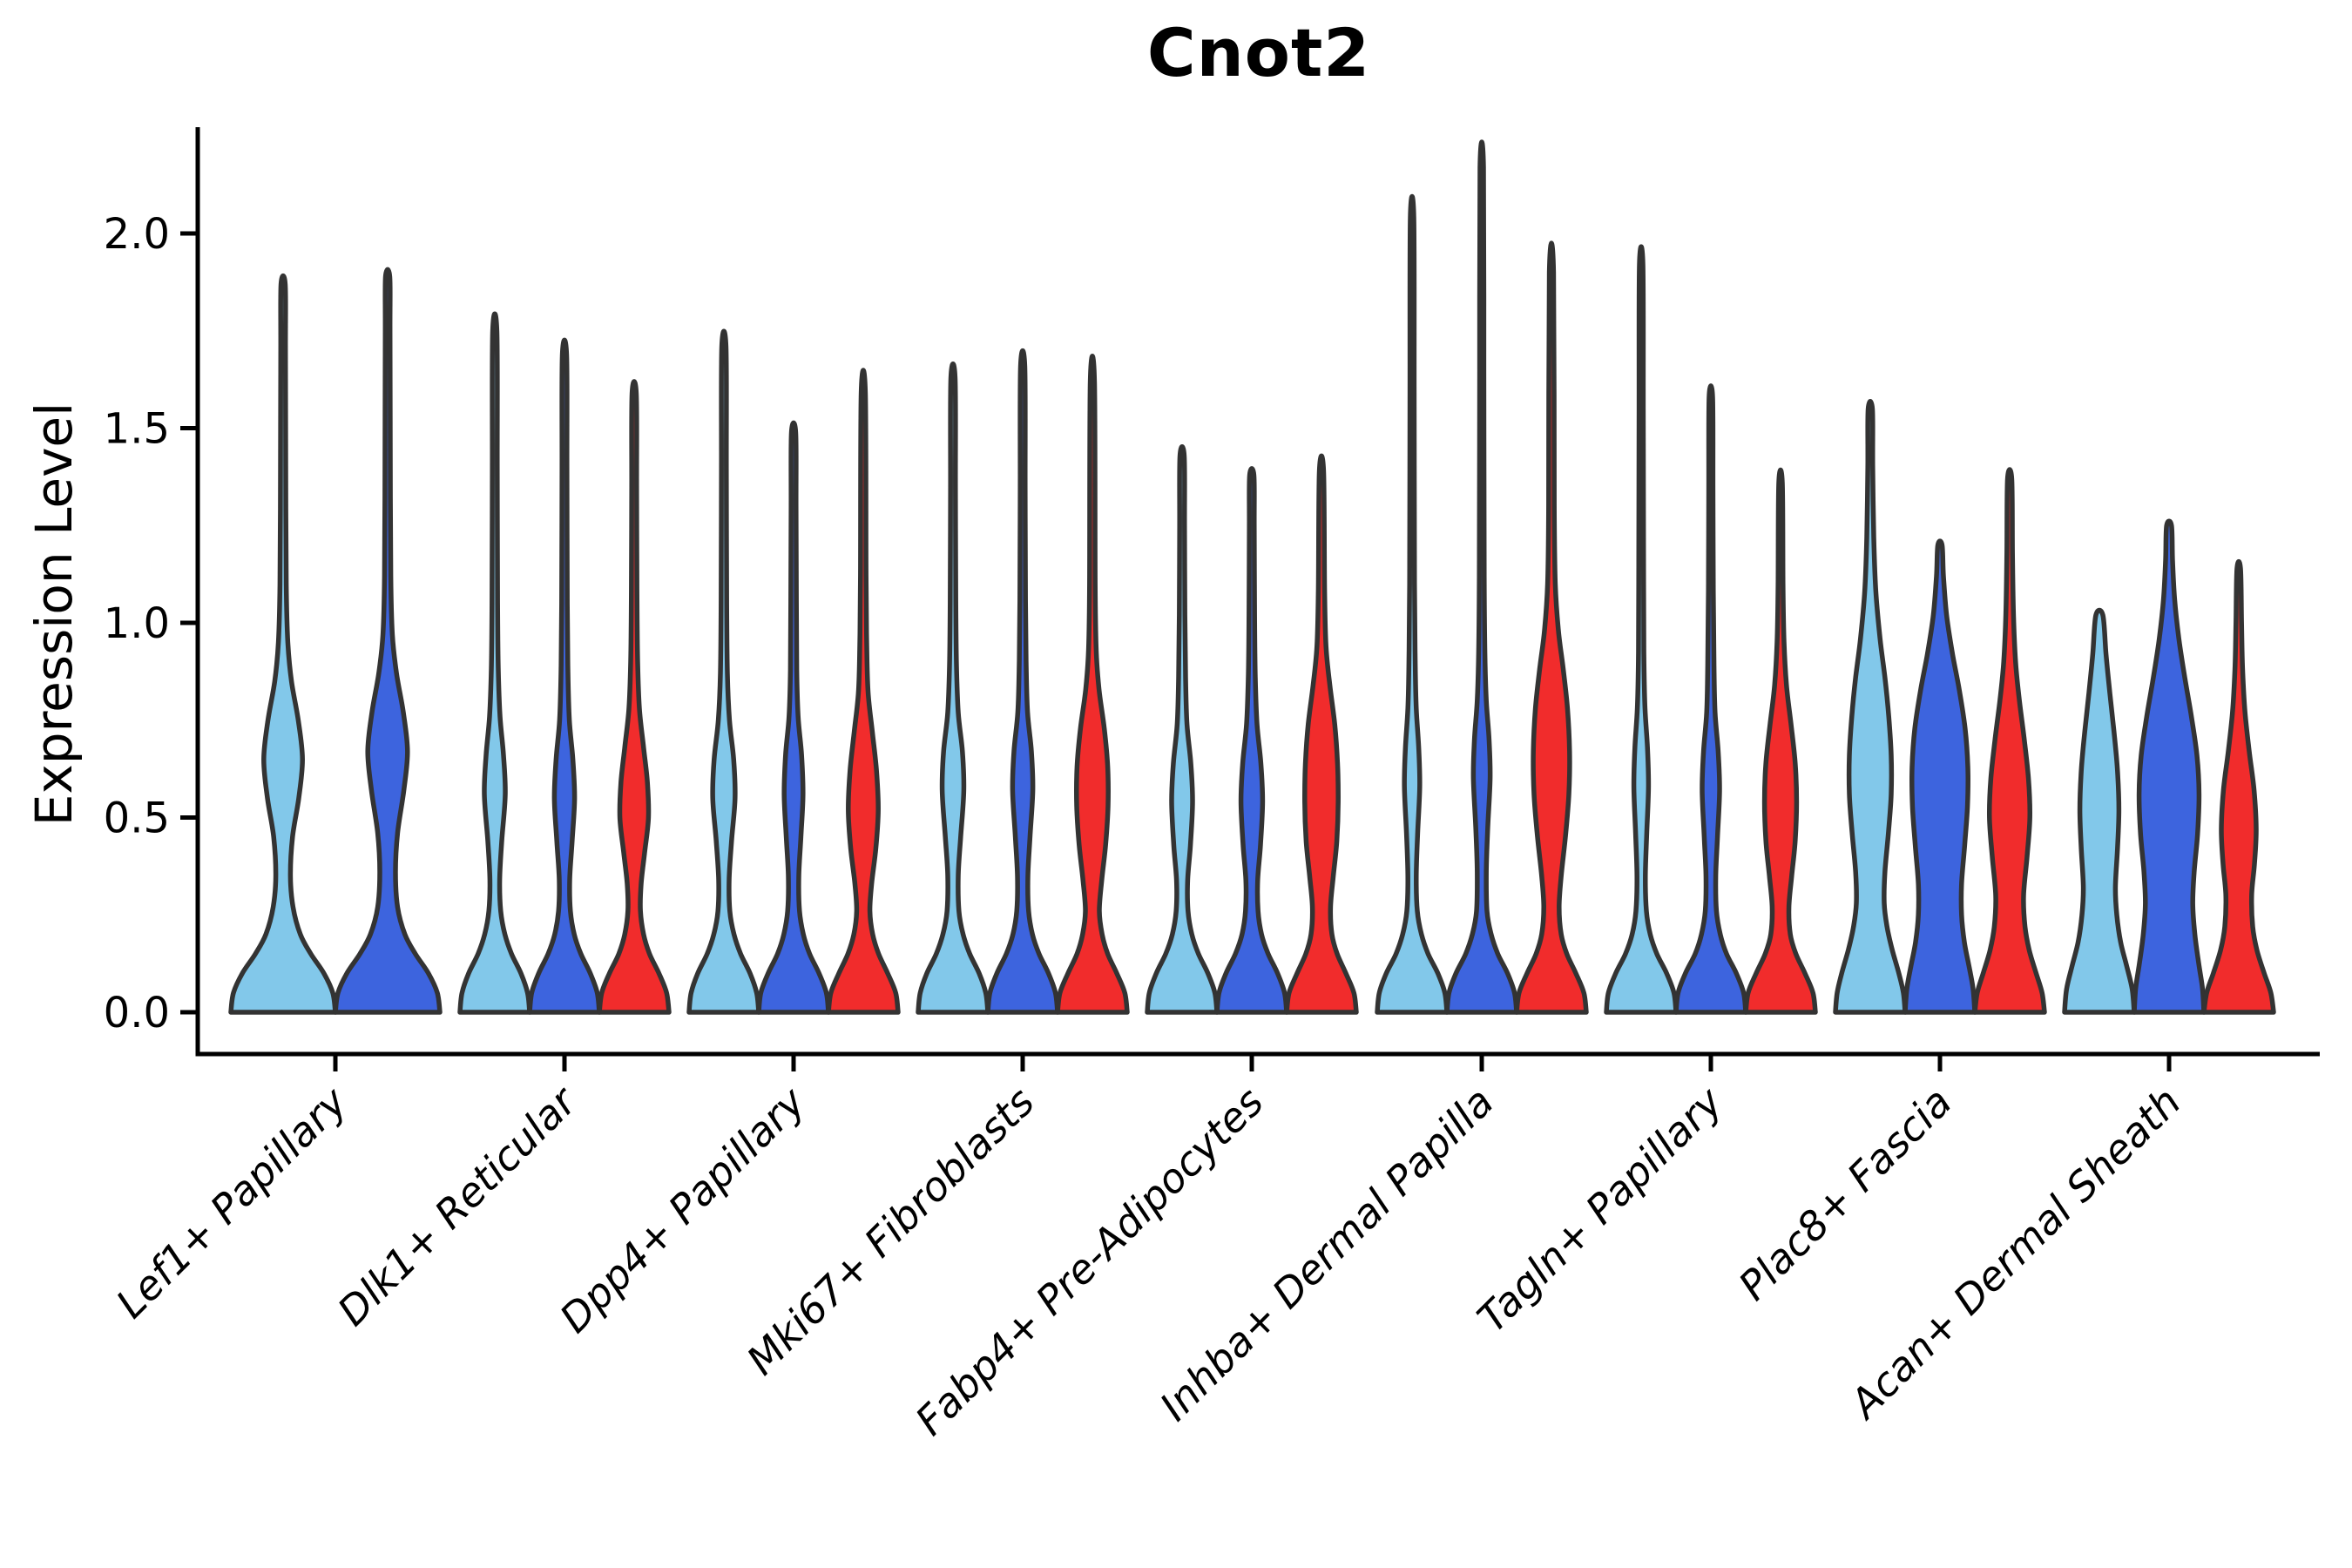  I want to click on chart-title: Cnot2, so click(1258, 52).